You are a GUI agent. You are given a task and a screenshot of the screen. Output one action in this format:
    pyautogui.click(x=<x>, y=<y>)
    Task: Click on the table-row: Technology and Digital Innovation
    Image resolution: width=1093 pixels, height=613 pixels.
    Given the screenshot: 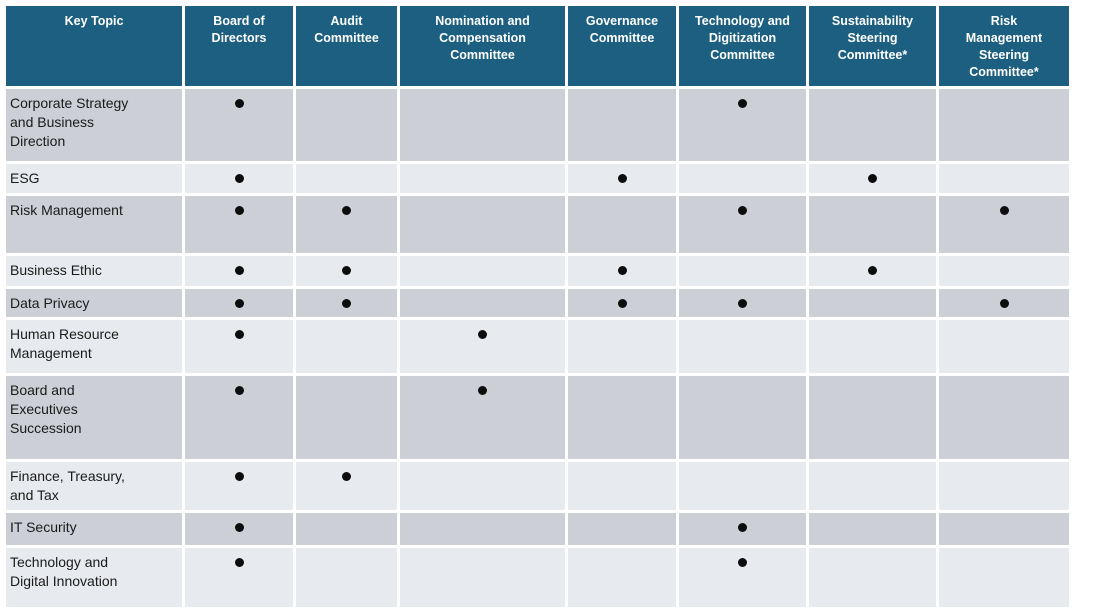 What is the action you would take?
    pyautogui.click(x=537, y=577)
    